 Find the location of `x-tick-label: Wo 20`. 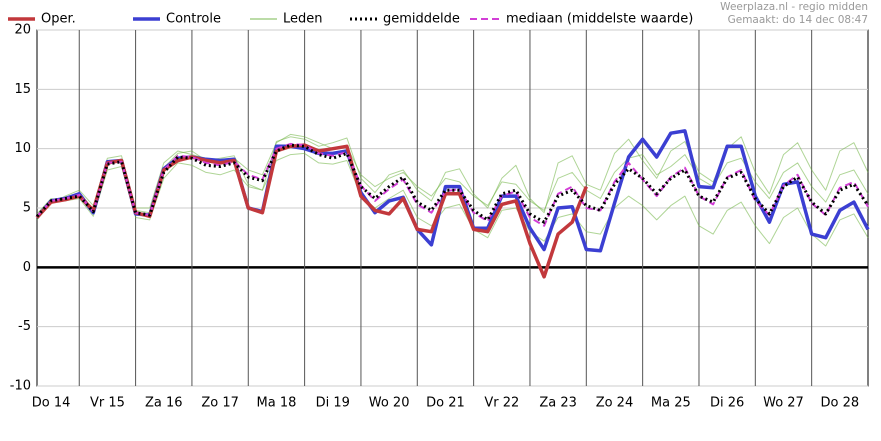

x-tick-label: Wo 20 is located at coordinates (389, 403).